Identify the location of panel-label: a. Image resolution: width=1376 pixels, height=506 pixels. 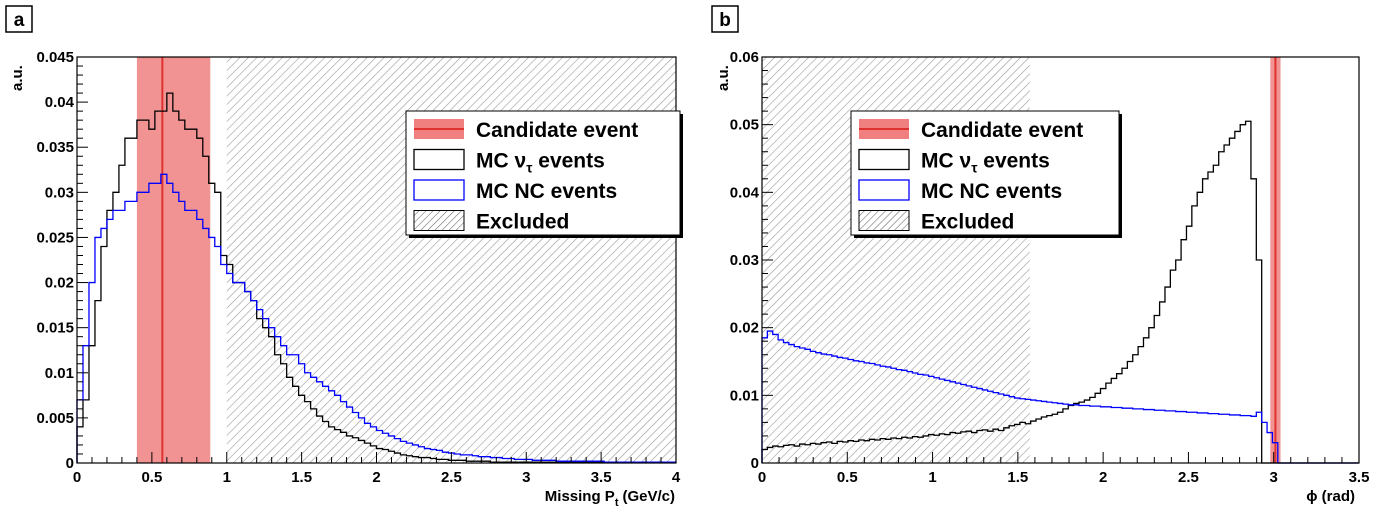
(19, 20).